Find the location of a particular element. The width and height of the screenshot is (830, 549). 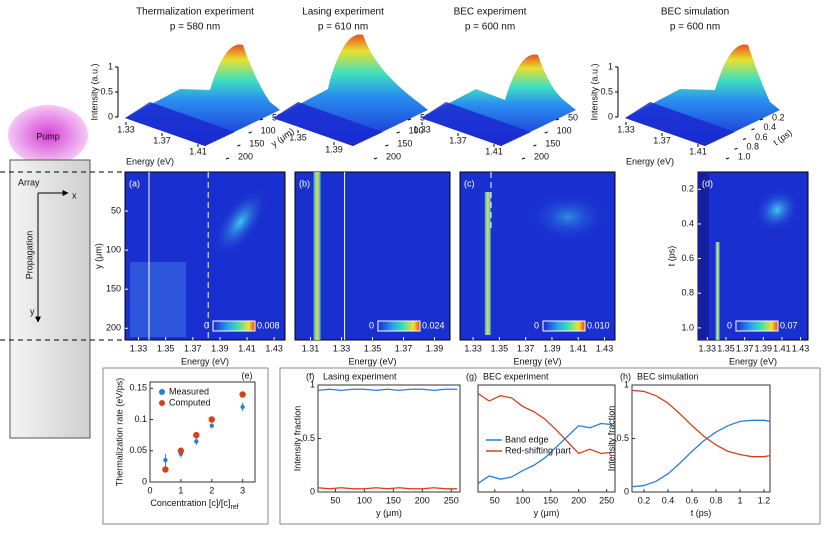

x-tick-label: 0.2 is located at coordinates (644, 500).